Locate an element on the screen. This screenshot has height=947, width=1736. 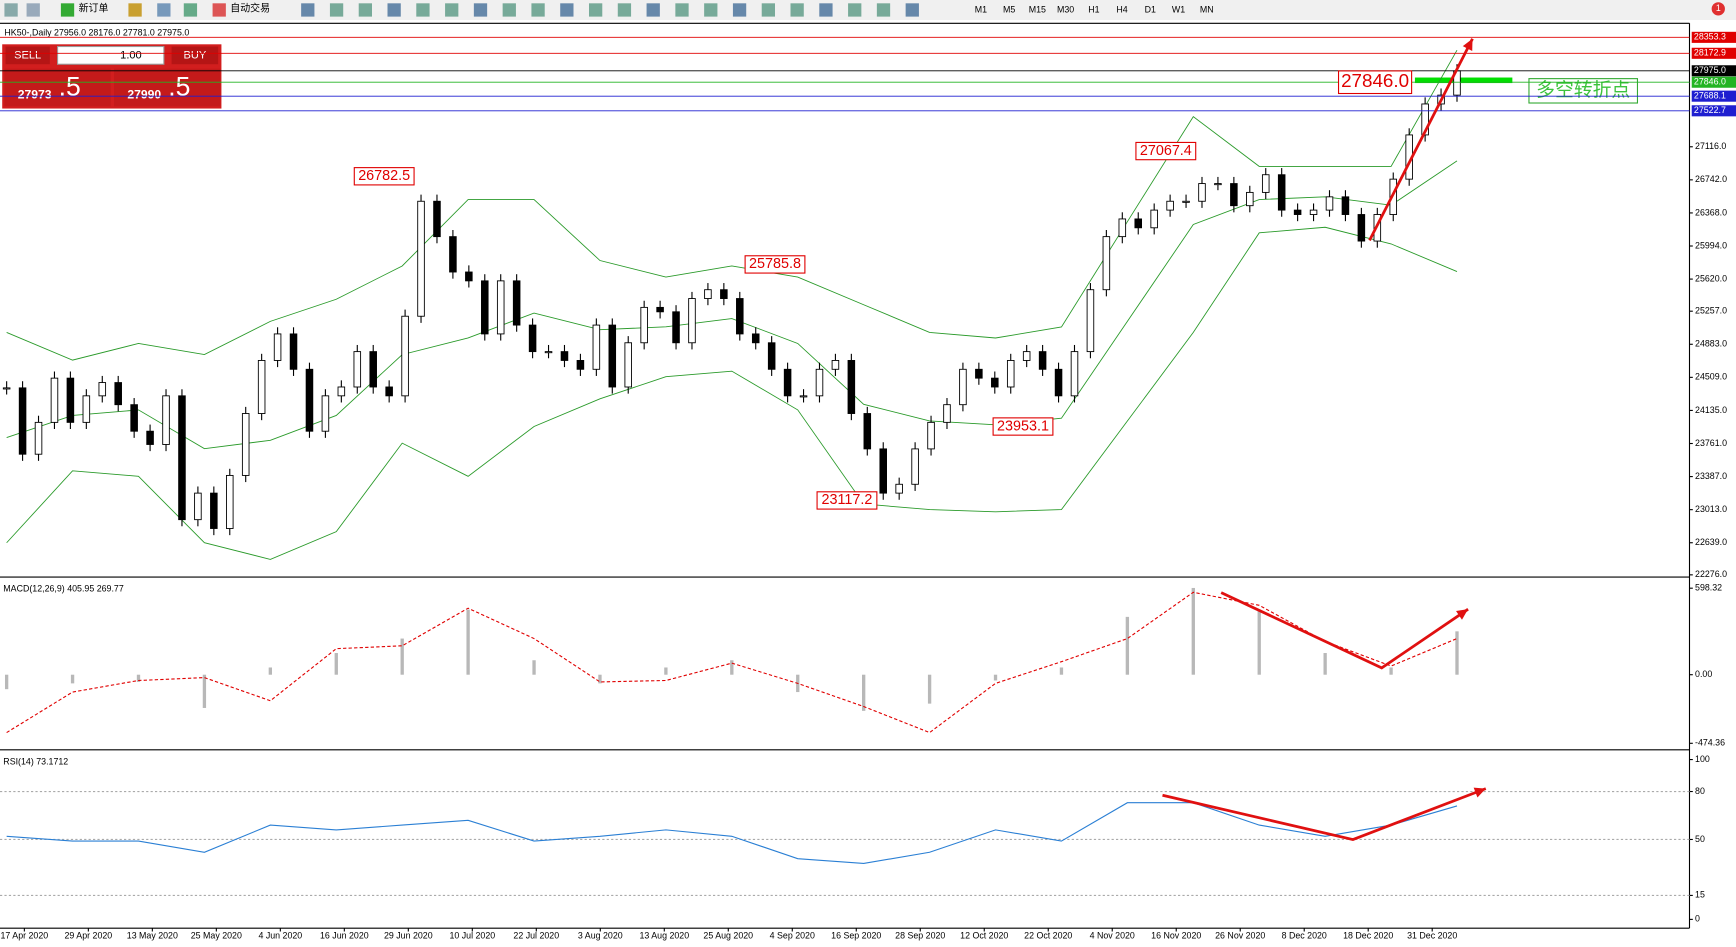
buy-label: BUY is located at coordinates (194, 55).